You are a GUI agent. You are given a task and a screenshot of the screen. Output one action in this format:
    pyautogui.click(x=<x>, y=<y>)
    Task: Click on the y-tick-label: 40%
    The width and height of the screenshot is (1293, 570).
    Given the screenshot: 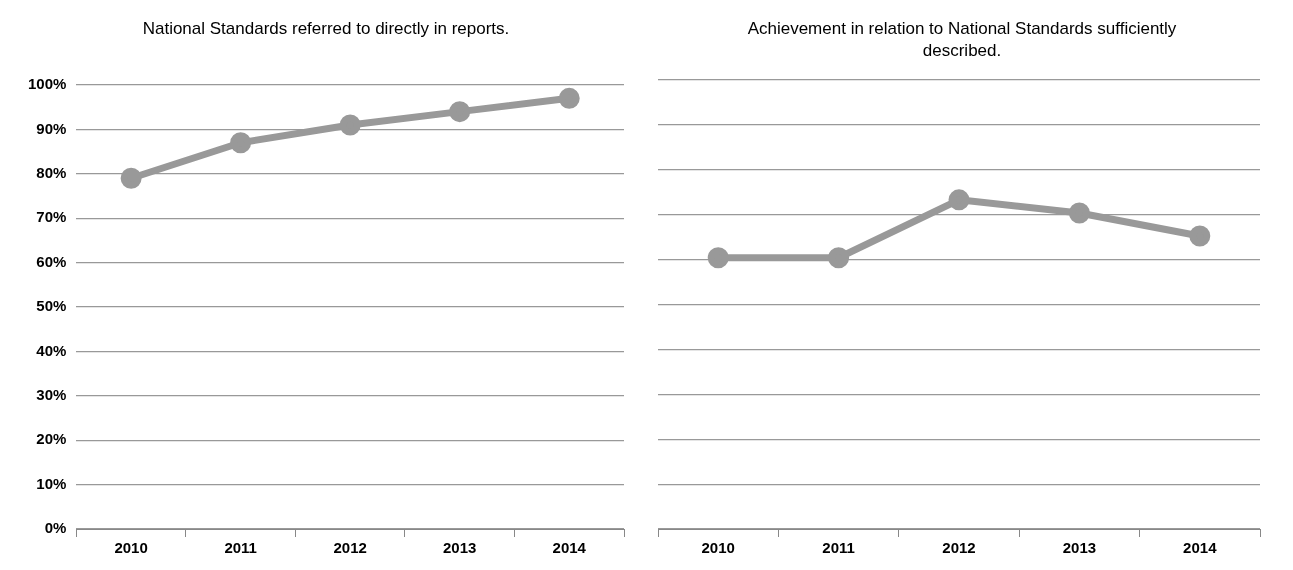 What is the action you would take?
    pyautogui.click(x=51, y=350)
    